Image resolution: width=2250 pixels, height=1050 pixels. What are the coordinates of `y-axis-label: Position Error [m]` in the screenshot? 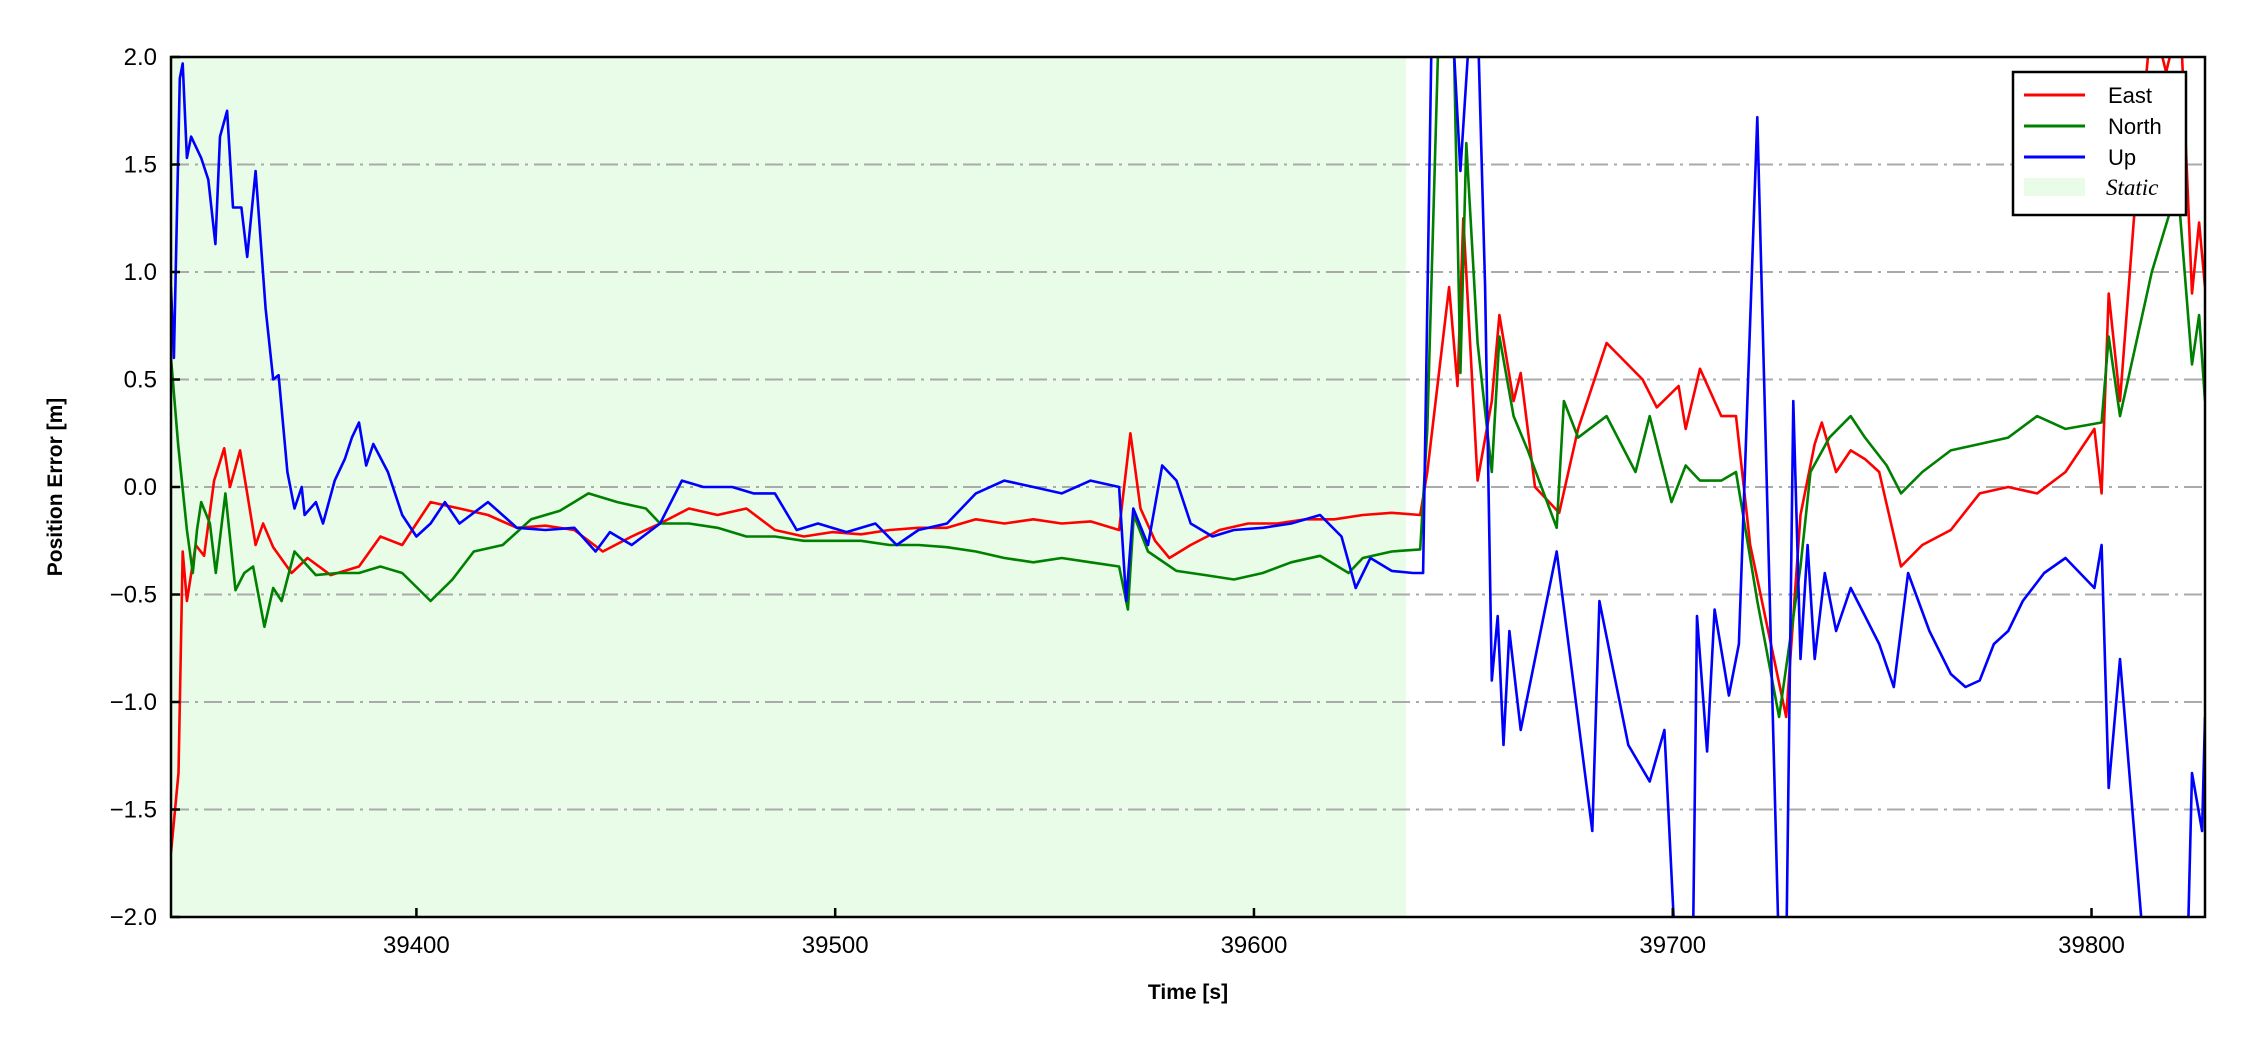 It's located at (55, 487).